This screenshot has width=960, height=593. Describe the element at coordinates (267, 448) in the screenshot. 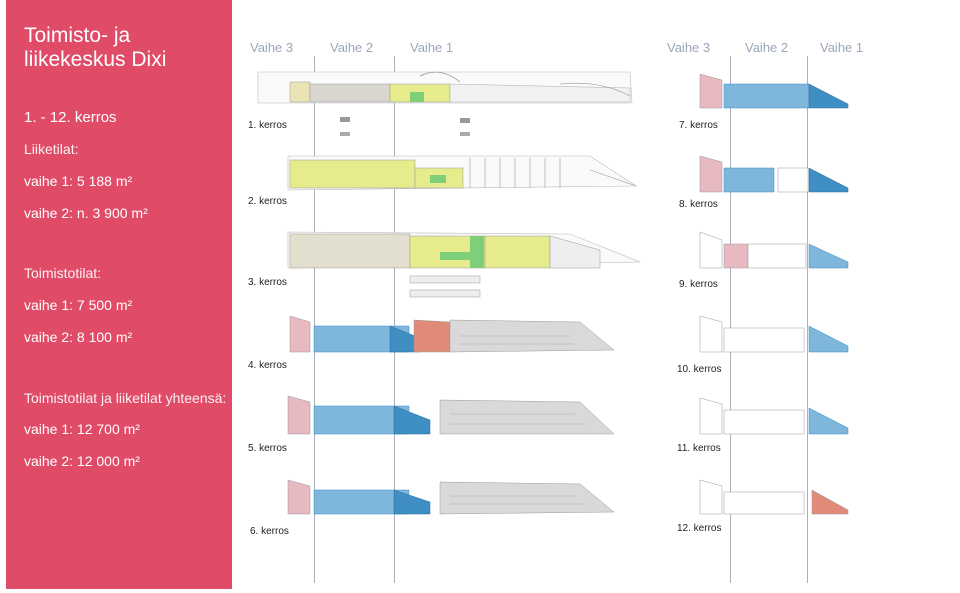

I see `floor-label-5: 5. kerros` at that location.